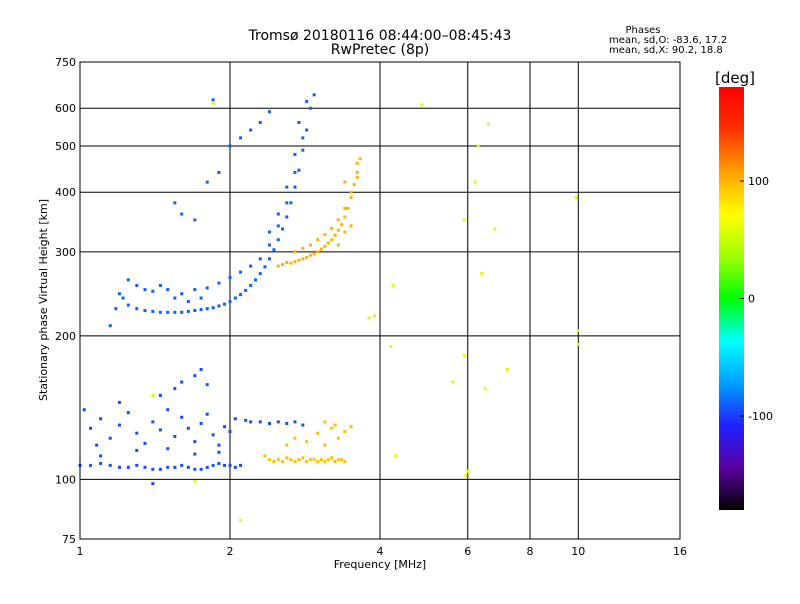  Describe the element at coordinates (43, 300) in the screenshot. I see `y-axis-label: Stationary phase Virtual Height [km]` at that location.